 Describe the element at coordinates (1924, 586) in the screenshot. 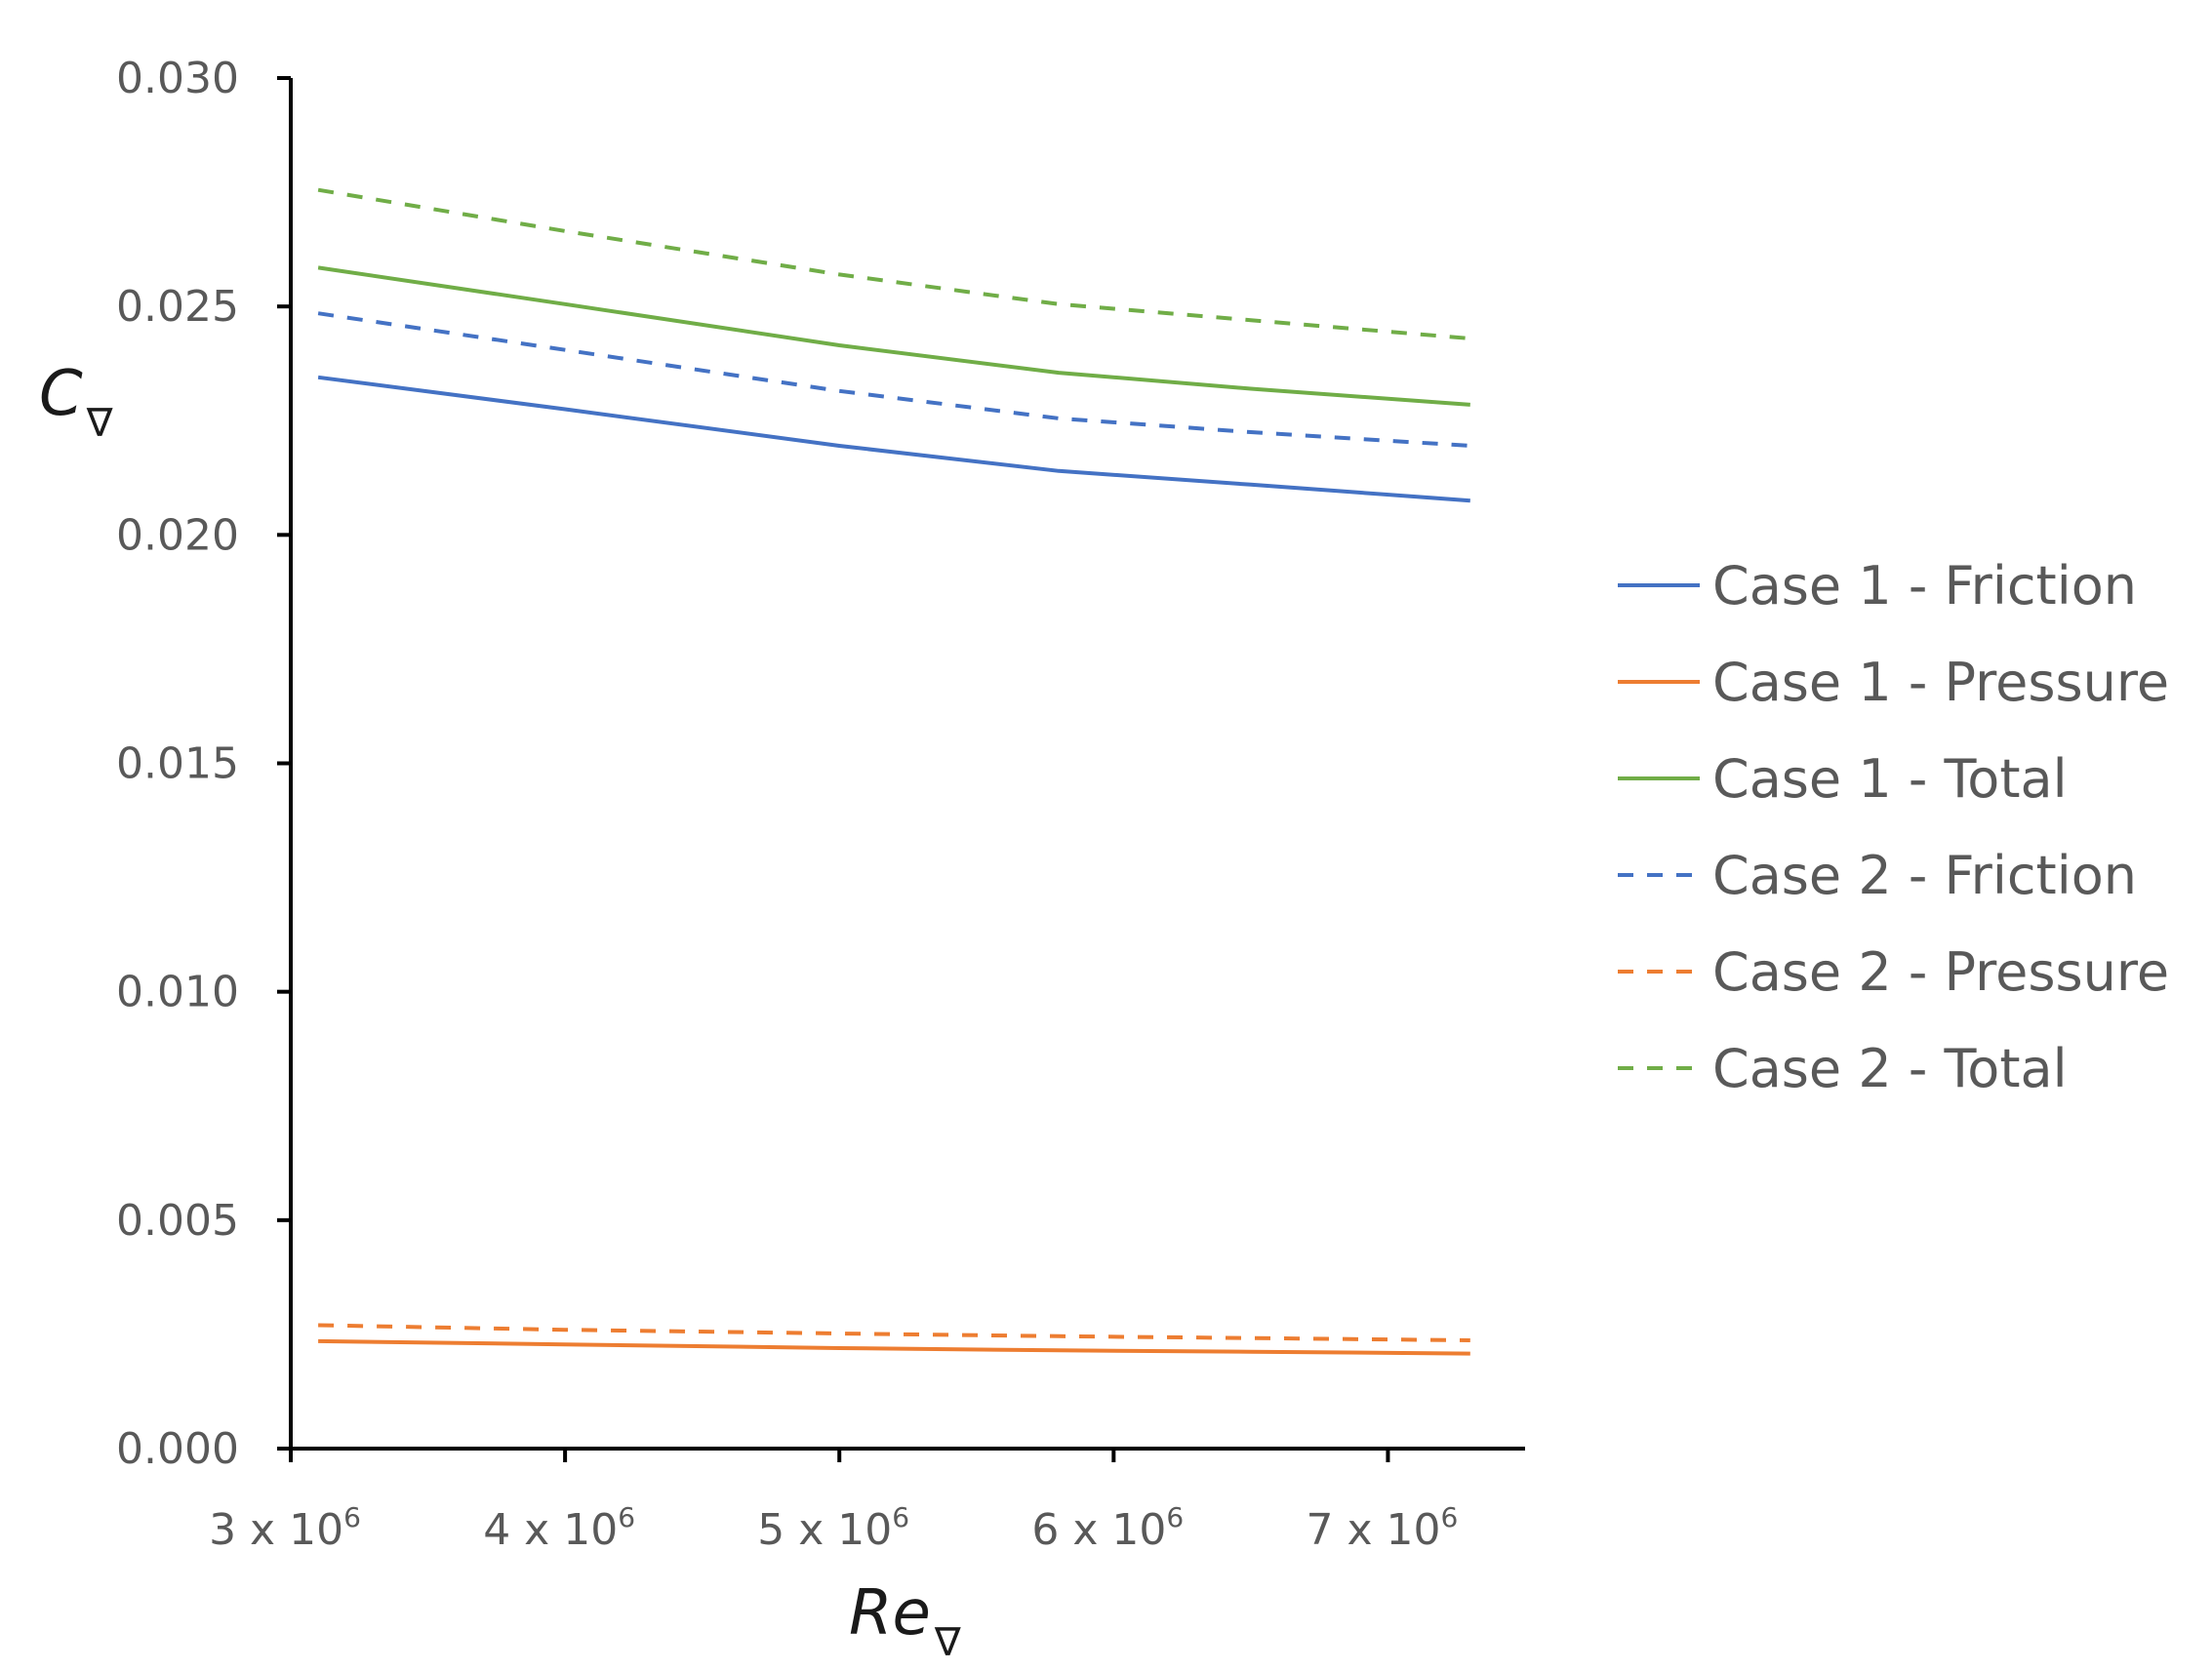

I see `legend-label: Case 1 - Friction` at that location.